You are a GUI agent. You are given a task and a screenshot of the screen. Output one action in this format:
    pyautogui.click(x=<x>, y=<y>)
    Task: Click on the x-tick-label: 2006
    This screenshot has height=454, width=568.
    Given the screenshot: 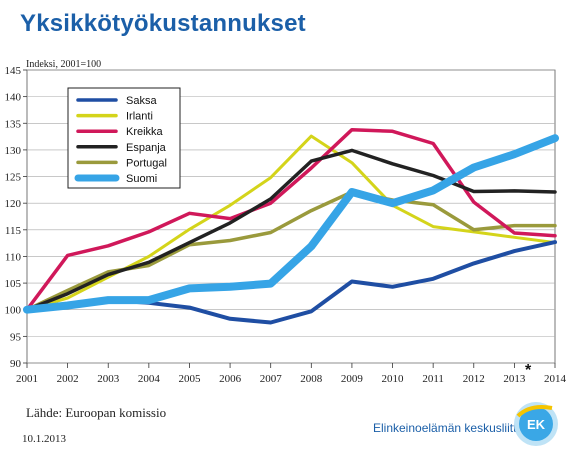 What is the action you would take?
    pyautogui.click(x=230, y=379)
    